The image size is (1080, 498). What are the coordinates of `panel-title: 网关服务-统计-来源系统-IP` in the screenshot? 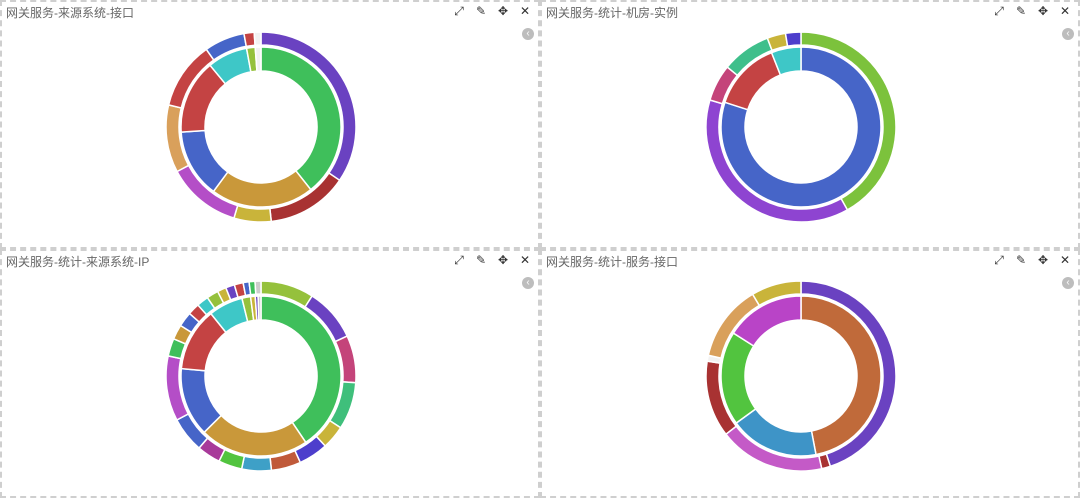 It's located at (78, 262).